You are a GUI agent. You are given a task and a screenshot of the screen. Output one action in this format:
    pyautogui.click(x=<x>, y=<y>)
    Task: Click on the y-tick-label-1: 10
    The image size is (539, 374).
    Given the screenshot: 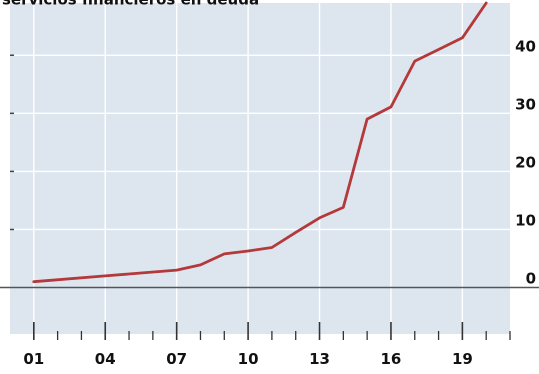 What is the action you would take?
    pyautogui.click(x=525, y=220)
    